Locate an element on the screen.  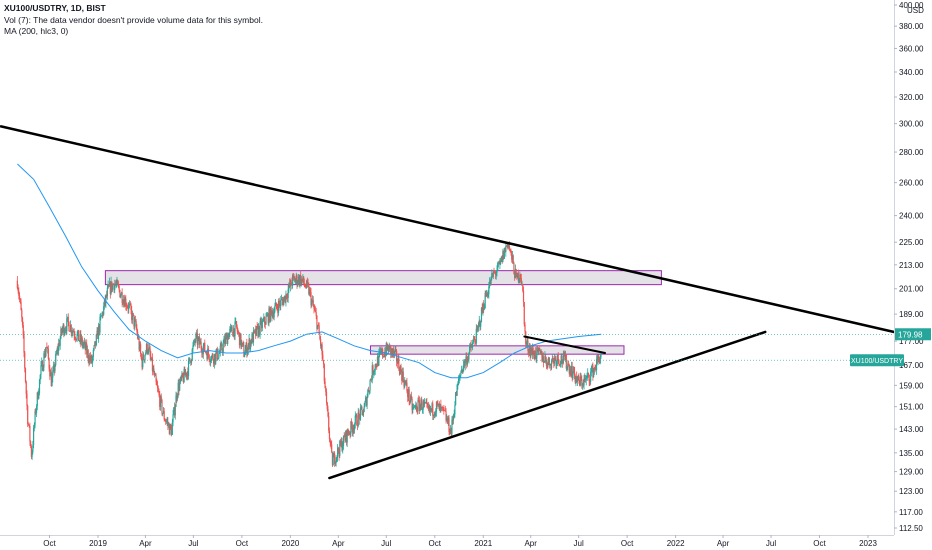
price-tags: 179.98 XU100/USDTRY is located at coordinates (465, 347).